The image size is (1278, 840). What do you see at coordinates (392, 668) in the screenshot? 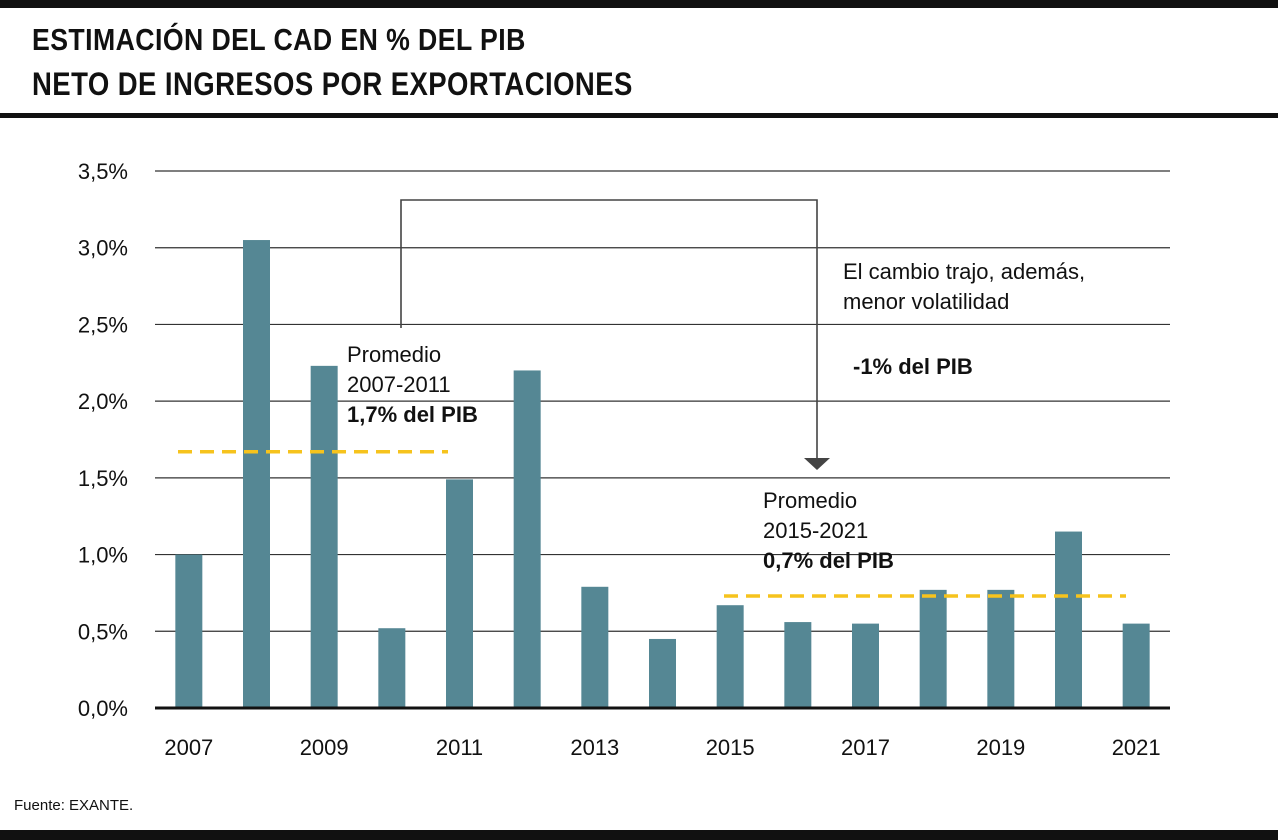
I see `bar-2010` at bounding box center [392, 668].